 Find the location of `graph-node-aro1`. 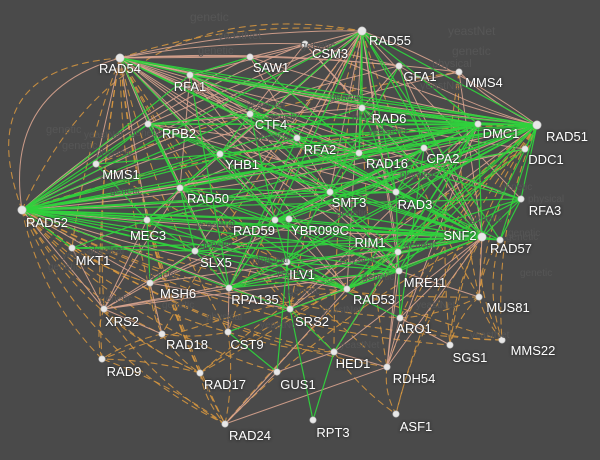

graph-node-aro1 is located at coordinates (400, 318).